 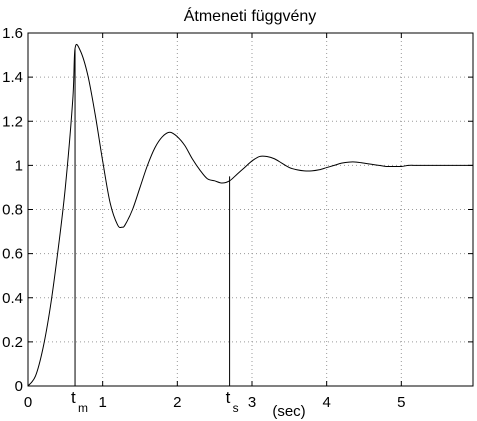 What do you see at coordinates (28, 402) in the screenshot?
I see `x-tick-label: 0` at bounding box center [28, 402].